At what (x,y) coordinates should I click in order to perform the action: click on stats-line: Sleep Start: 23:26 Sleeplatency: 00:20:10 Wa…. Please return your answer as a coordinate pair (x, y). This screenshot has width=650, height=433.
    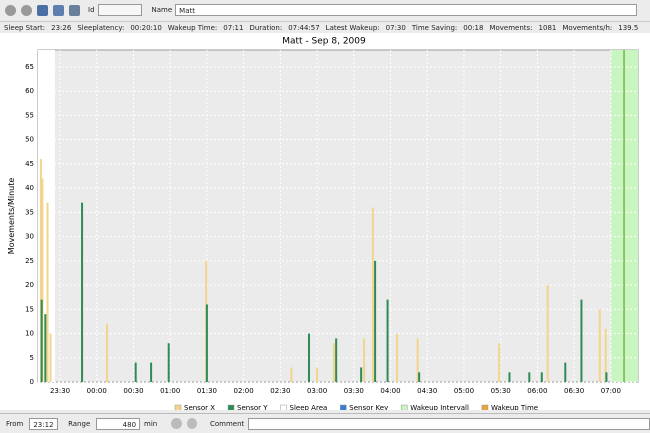
    Looking at the image, I should click on (325, 27).